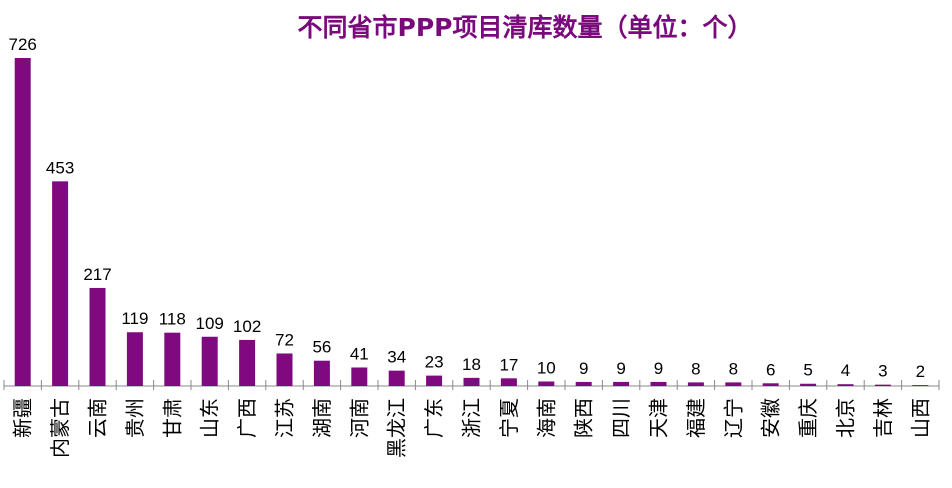  I want to click on x-tick-label: 山西, so click(920, 418).